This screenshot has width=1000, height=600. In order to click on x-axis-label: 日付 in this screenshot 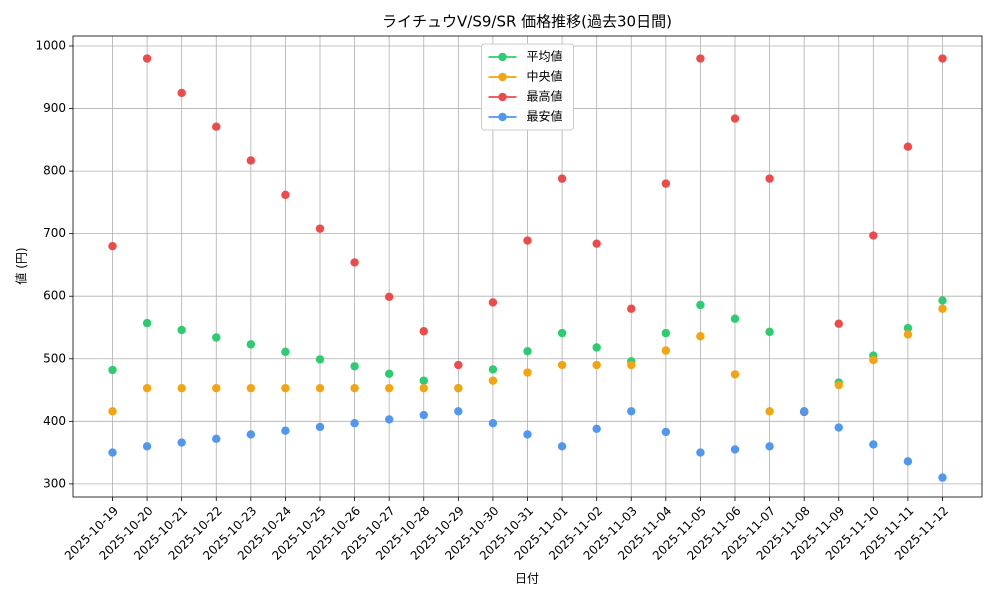, I will do `click(527, 579)`.